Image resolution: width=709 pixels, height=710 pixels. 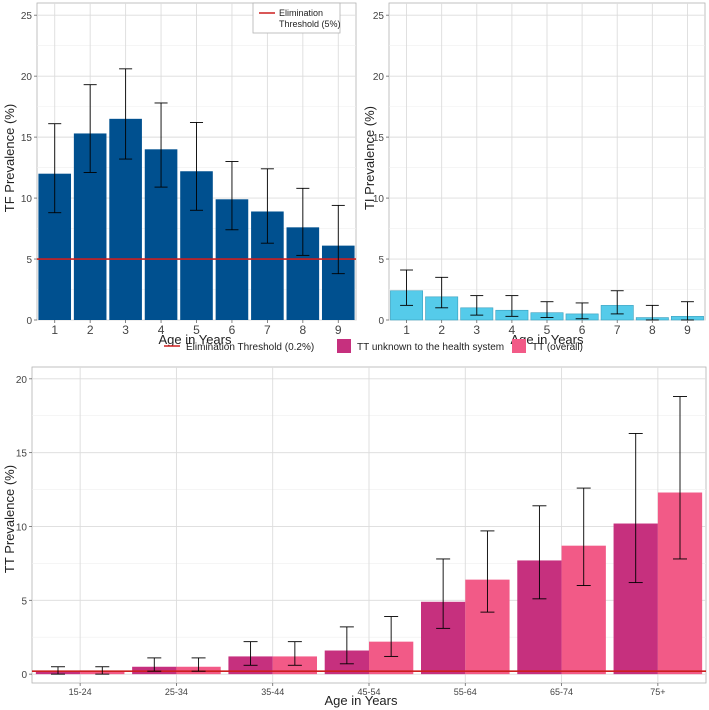 I want to click on ti-y-tick-label: 0, so click(x=381, y=321).